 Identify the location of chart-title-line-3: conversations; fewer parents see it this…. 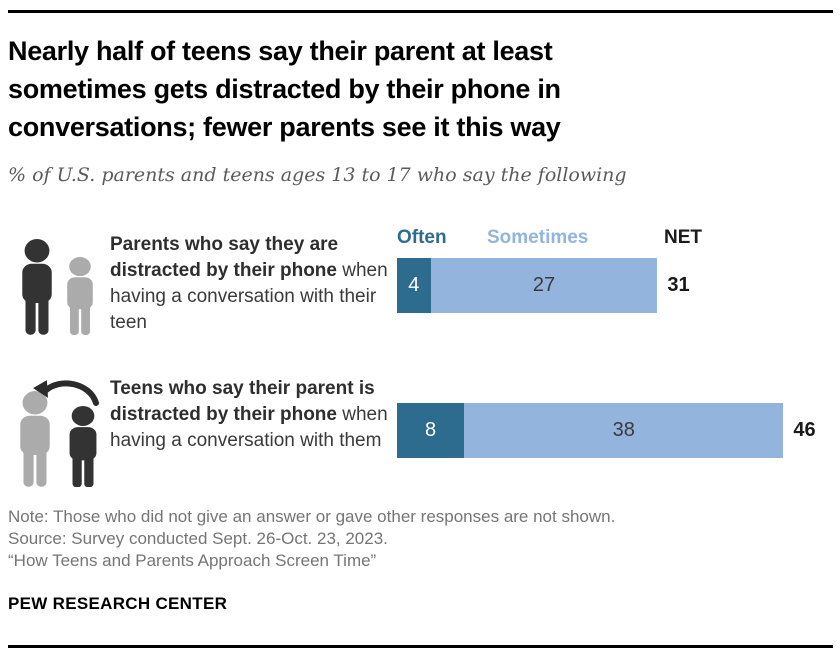
(284, 127).